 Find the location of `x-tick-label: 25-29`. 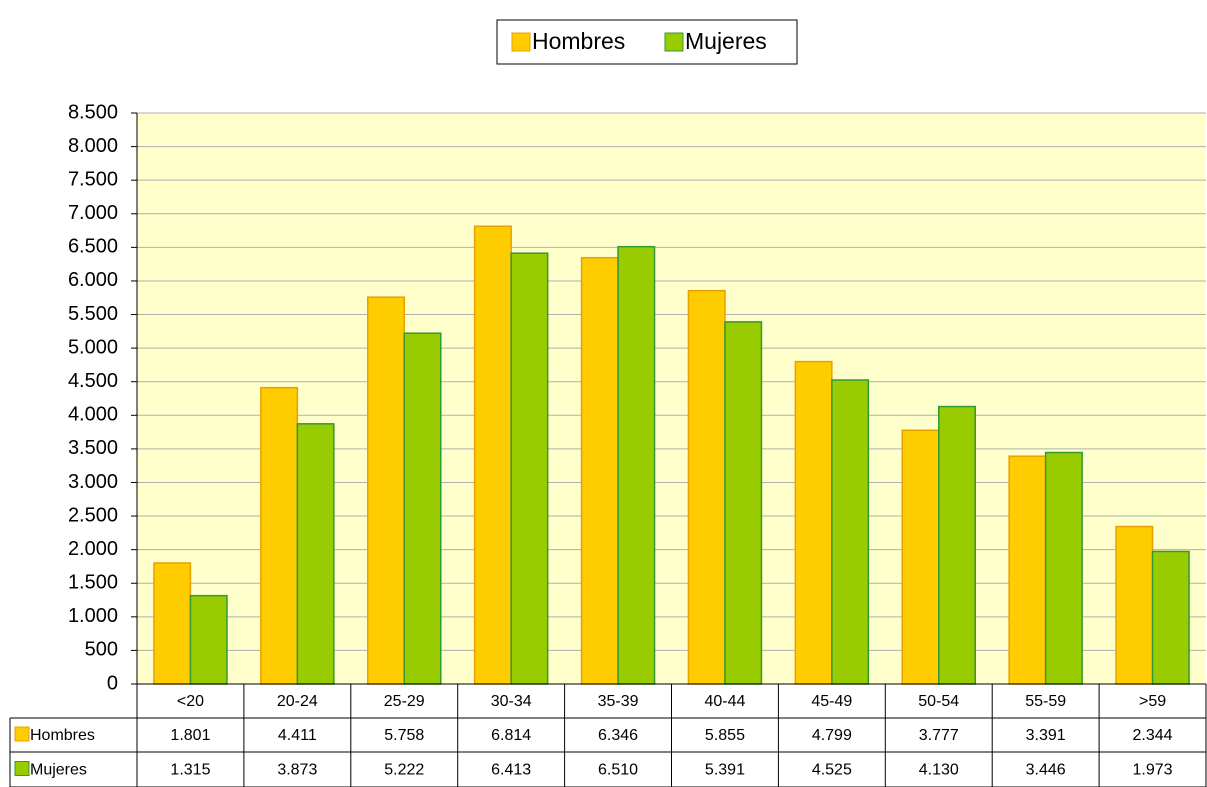

x-tick-label: 25-29 is located at coordinates (404, 701).